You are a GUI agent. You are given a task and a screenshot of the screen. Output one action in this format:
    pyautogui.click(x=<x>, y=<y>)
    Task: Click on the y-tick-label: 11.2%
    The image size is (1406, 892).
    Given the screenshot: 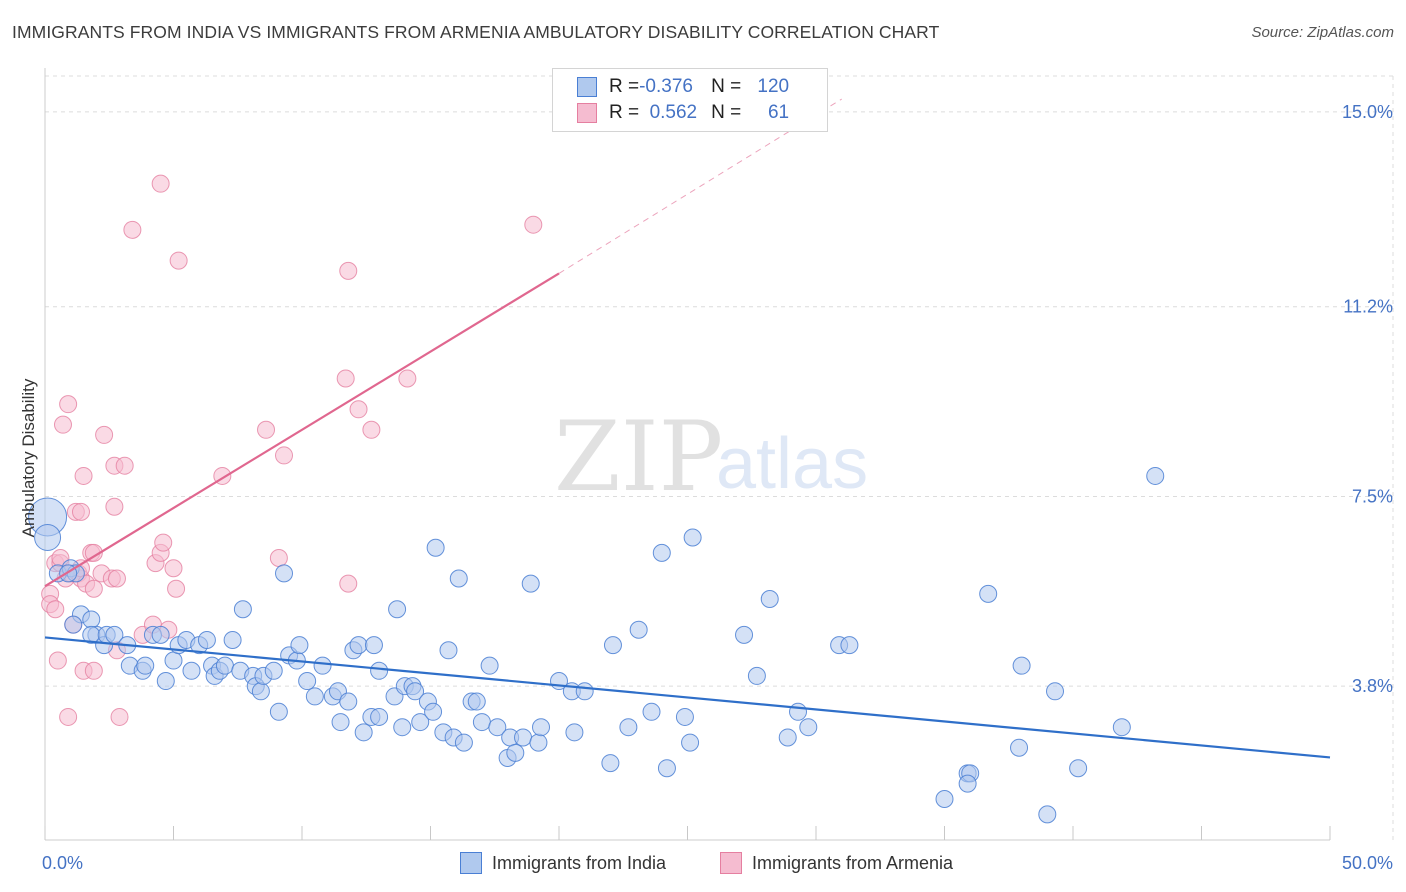 What is the action you would take?
    pyautogui.click(x=1368, y=307)
    